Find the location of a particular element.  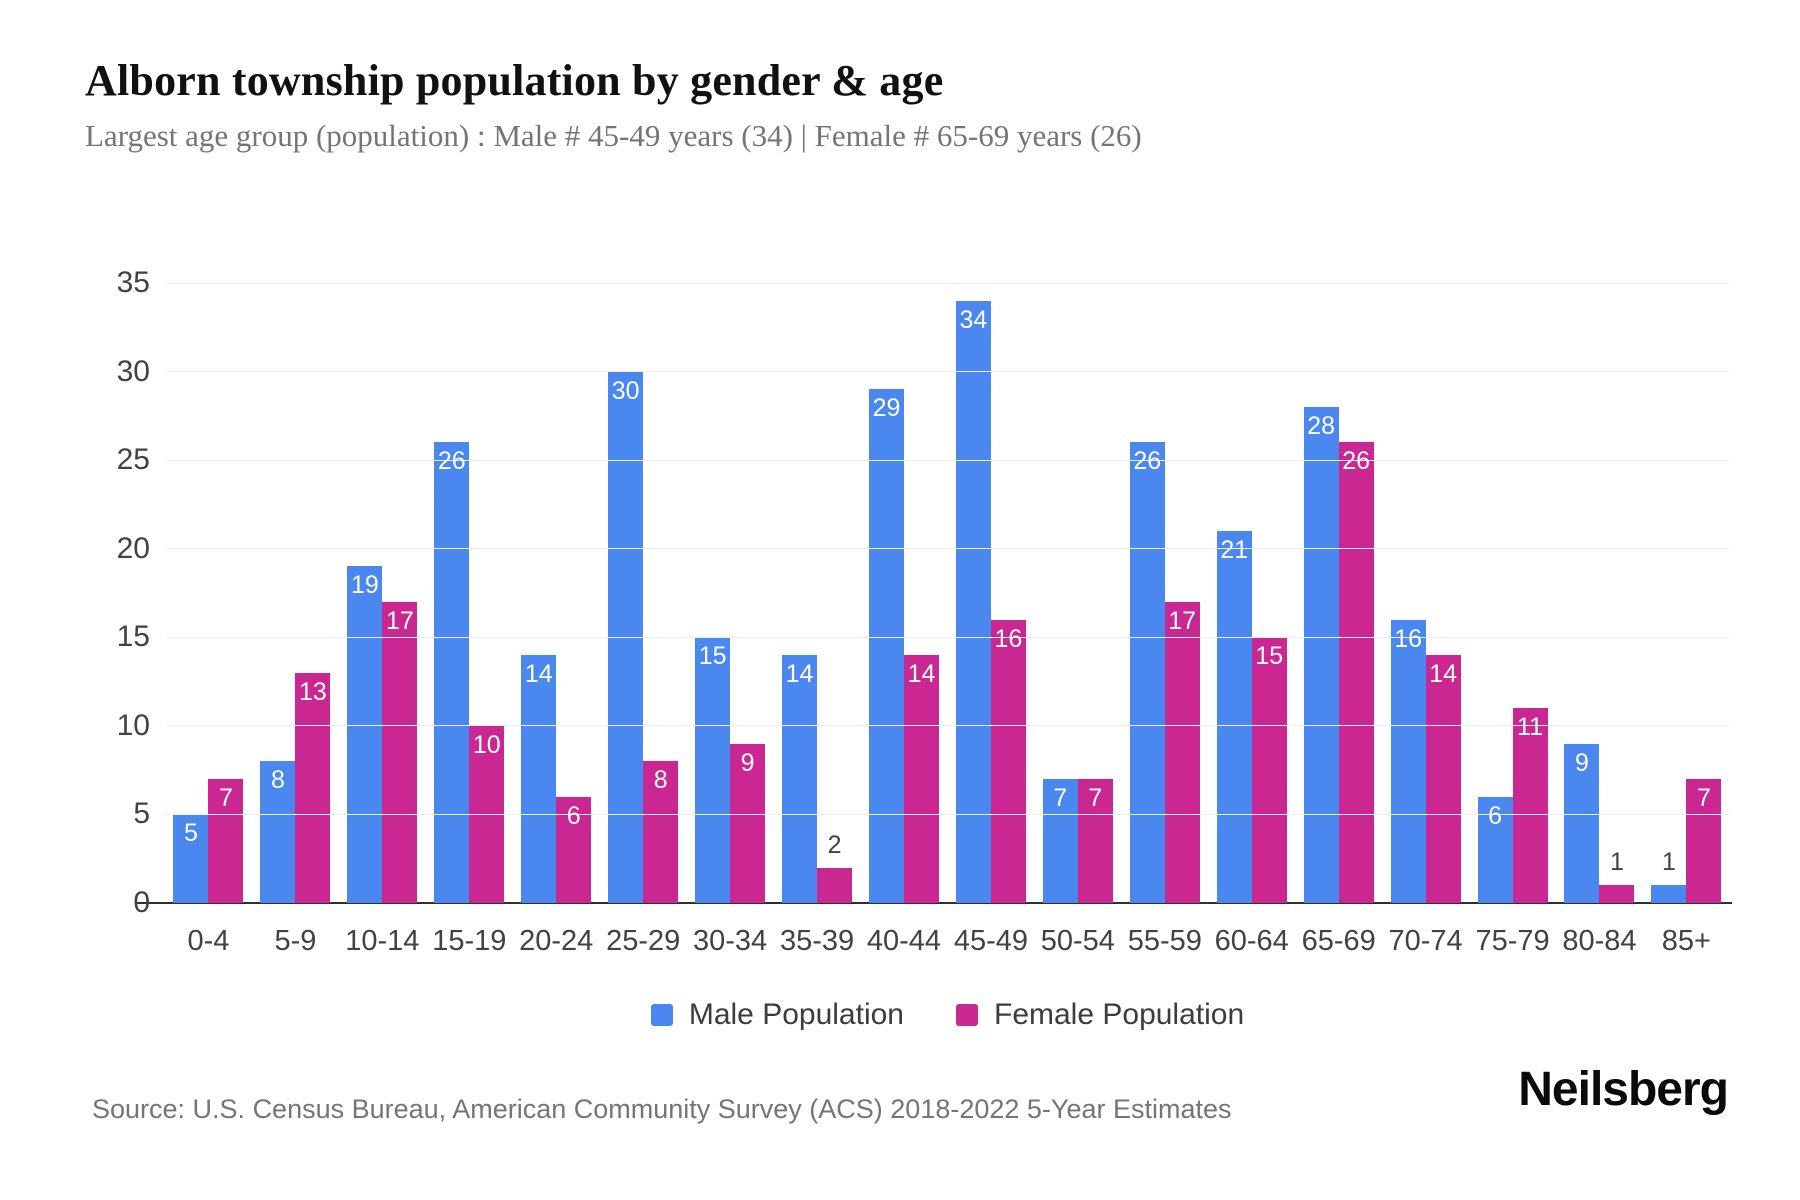

bar-group-0-4: 5 7 0-4 is located at coordinates (208, 620).